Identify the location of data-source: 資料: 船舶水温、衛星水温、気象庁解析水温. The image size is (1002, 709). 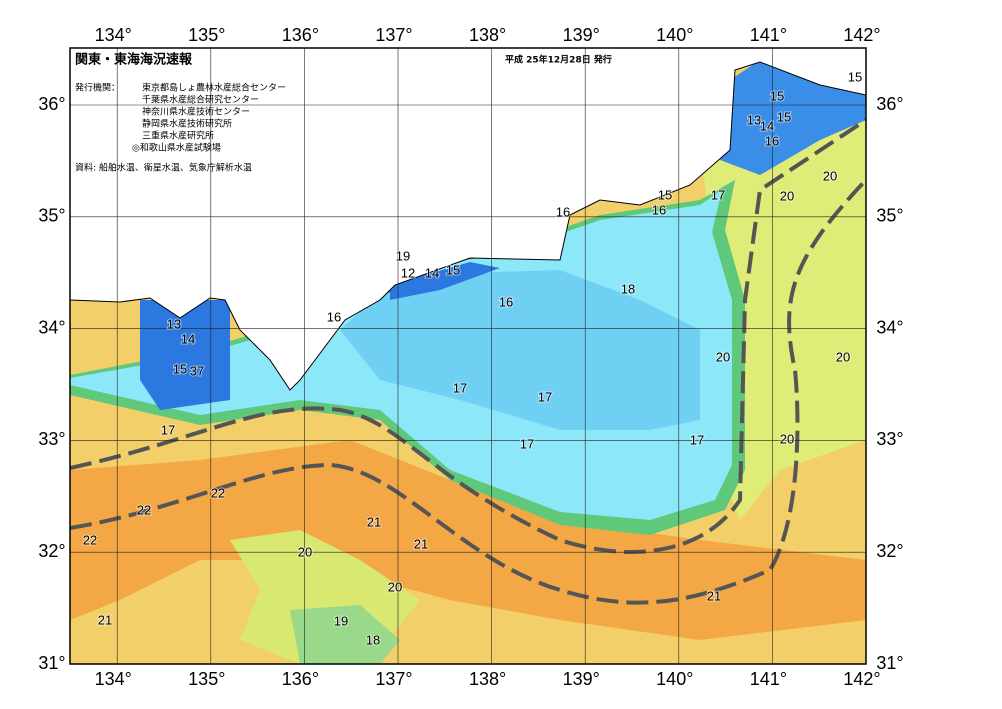
(163, 168).